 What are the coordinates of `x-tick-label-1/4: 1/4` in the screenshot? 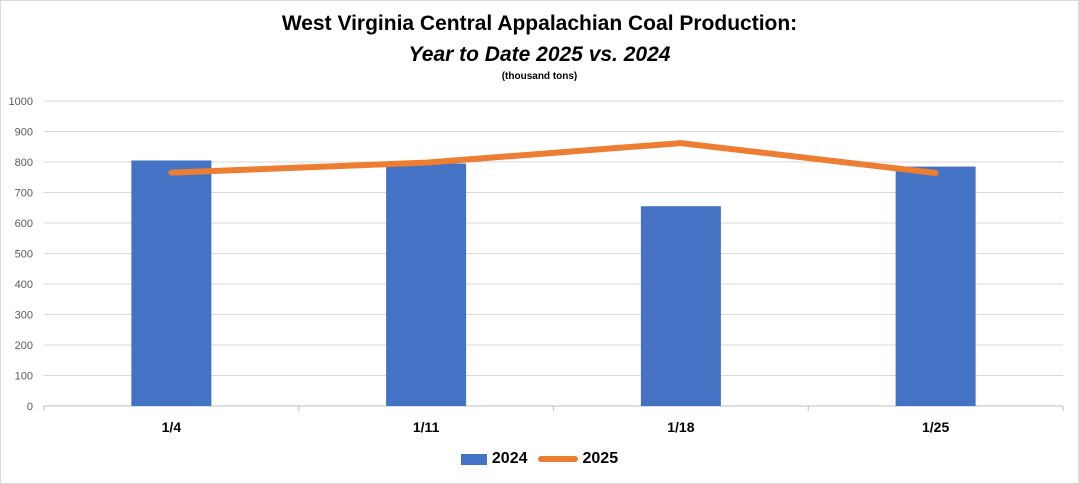 It's located at (172, 427).